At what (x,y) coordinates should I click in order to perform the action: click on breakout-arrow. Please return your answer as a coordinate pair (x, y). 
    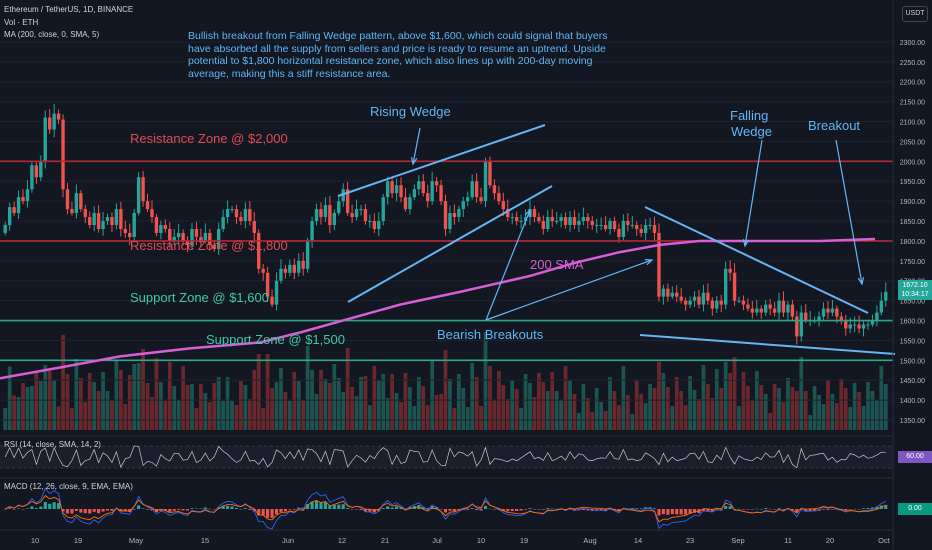
    Looking at the image, I should click on (849, 212).